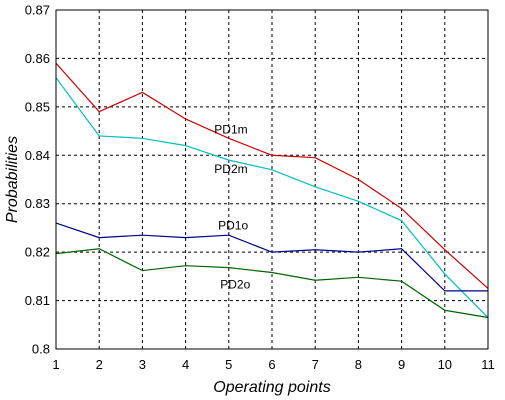  Describe the element at coordinates (41, 349) in the screenshot. I see `y-tick-label: 0.8` at that location.